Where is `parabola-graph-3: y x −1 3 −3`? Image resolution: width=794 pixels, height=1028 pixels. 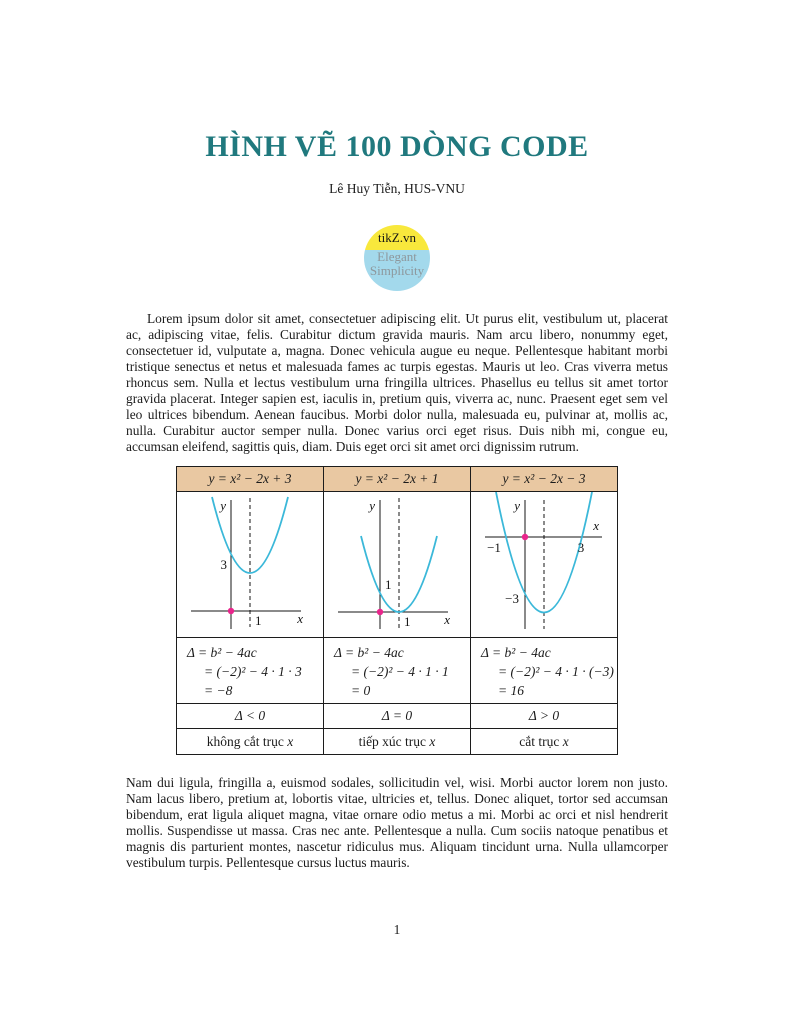 parabola-graph-3: y x −1 3 −3 is located at coordinates (543, 560).